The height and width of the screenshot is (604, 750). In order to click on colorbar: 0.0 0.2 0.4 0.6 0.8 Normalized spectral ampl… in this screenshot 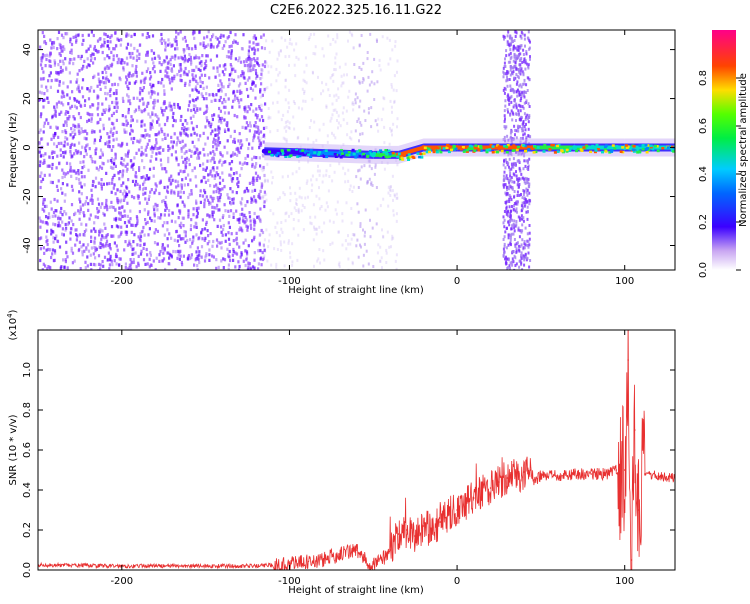, I will do `click(723, 154)`.